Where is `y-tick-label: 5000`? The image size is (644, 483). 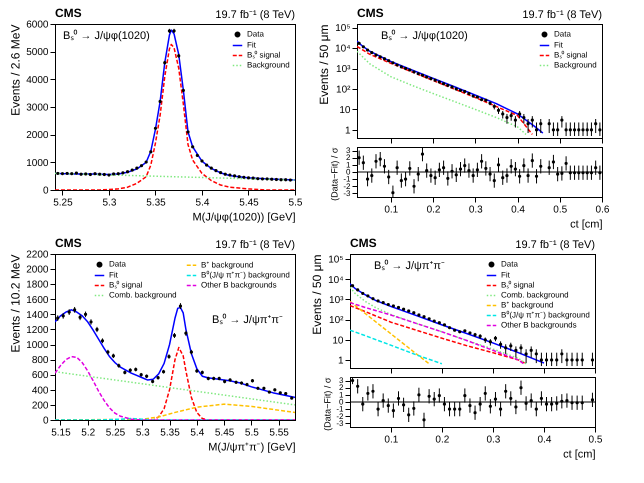
y-tick-label: 5000 is located at coordinates (37, 52).